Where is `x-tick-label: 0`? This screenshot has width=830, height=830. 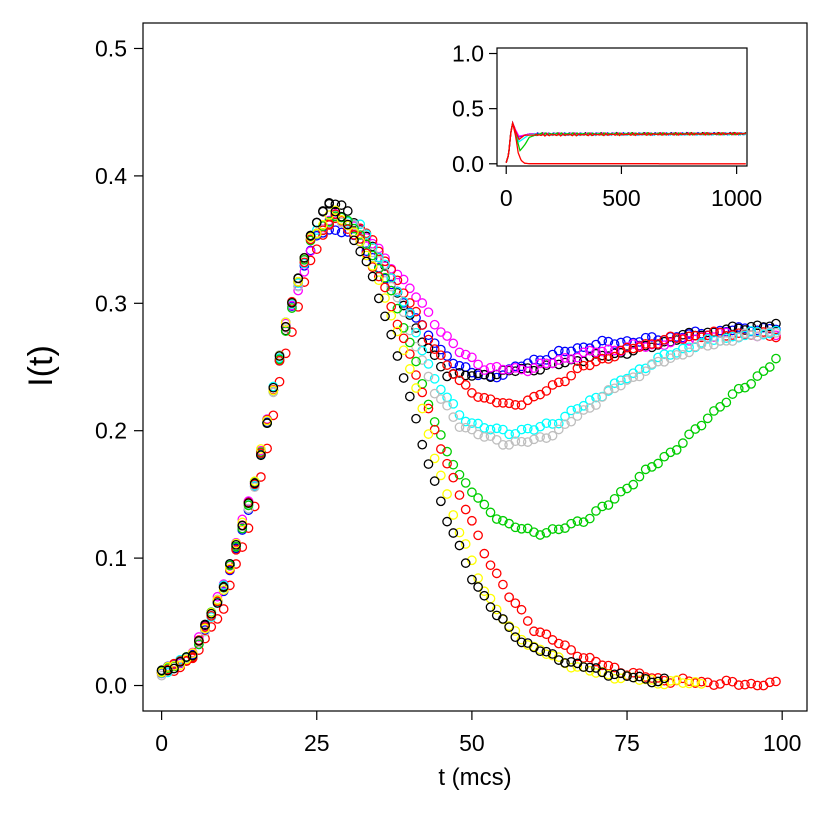 x-tick-label: 0 is located at coordinates (161, 743).